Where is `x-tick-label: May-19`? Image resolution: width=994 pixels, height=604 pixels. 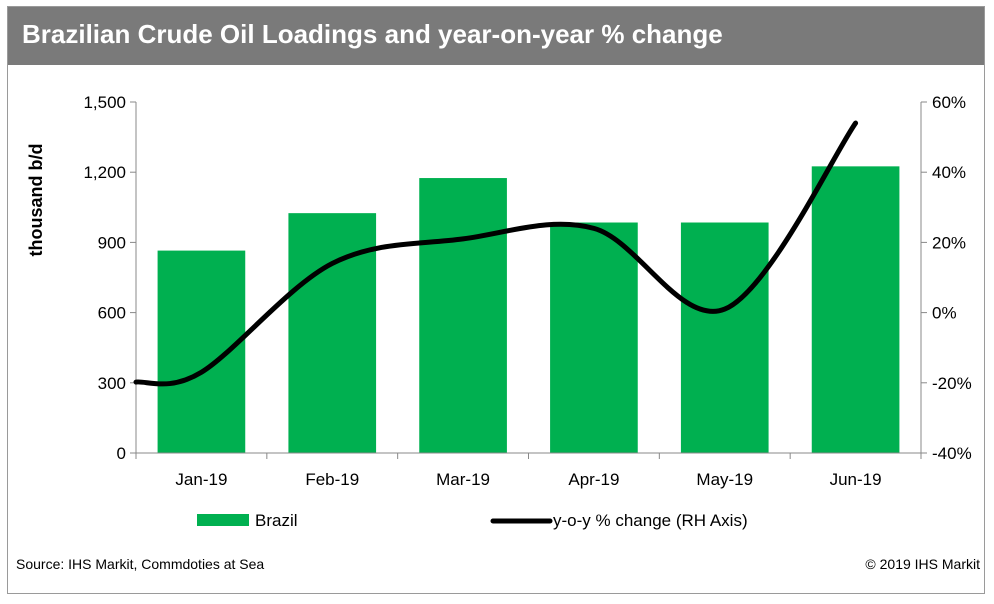
x-tick-label: May-19 is located at coordinates (724, 479).